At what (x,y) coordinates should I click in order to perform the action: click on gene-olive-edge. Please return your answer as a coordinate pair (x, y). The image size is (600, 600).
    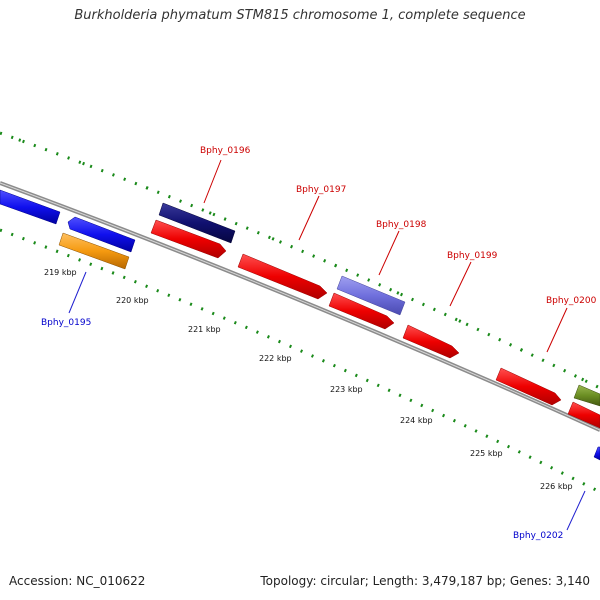
    Looking at the image, I should click on (586, 395).